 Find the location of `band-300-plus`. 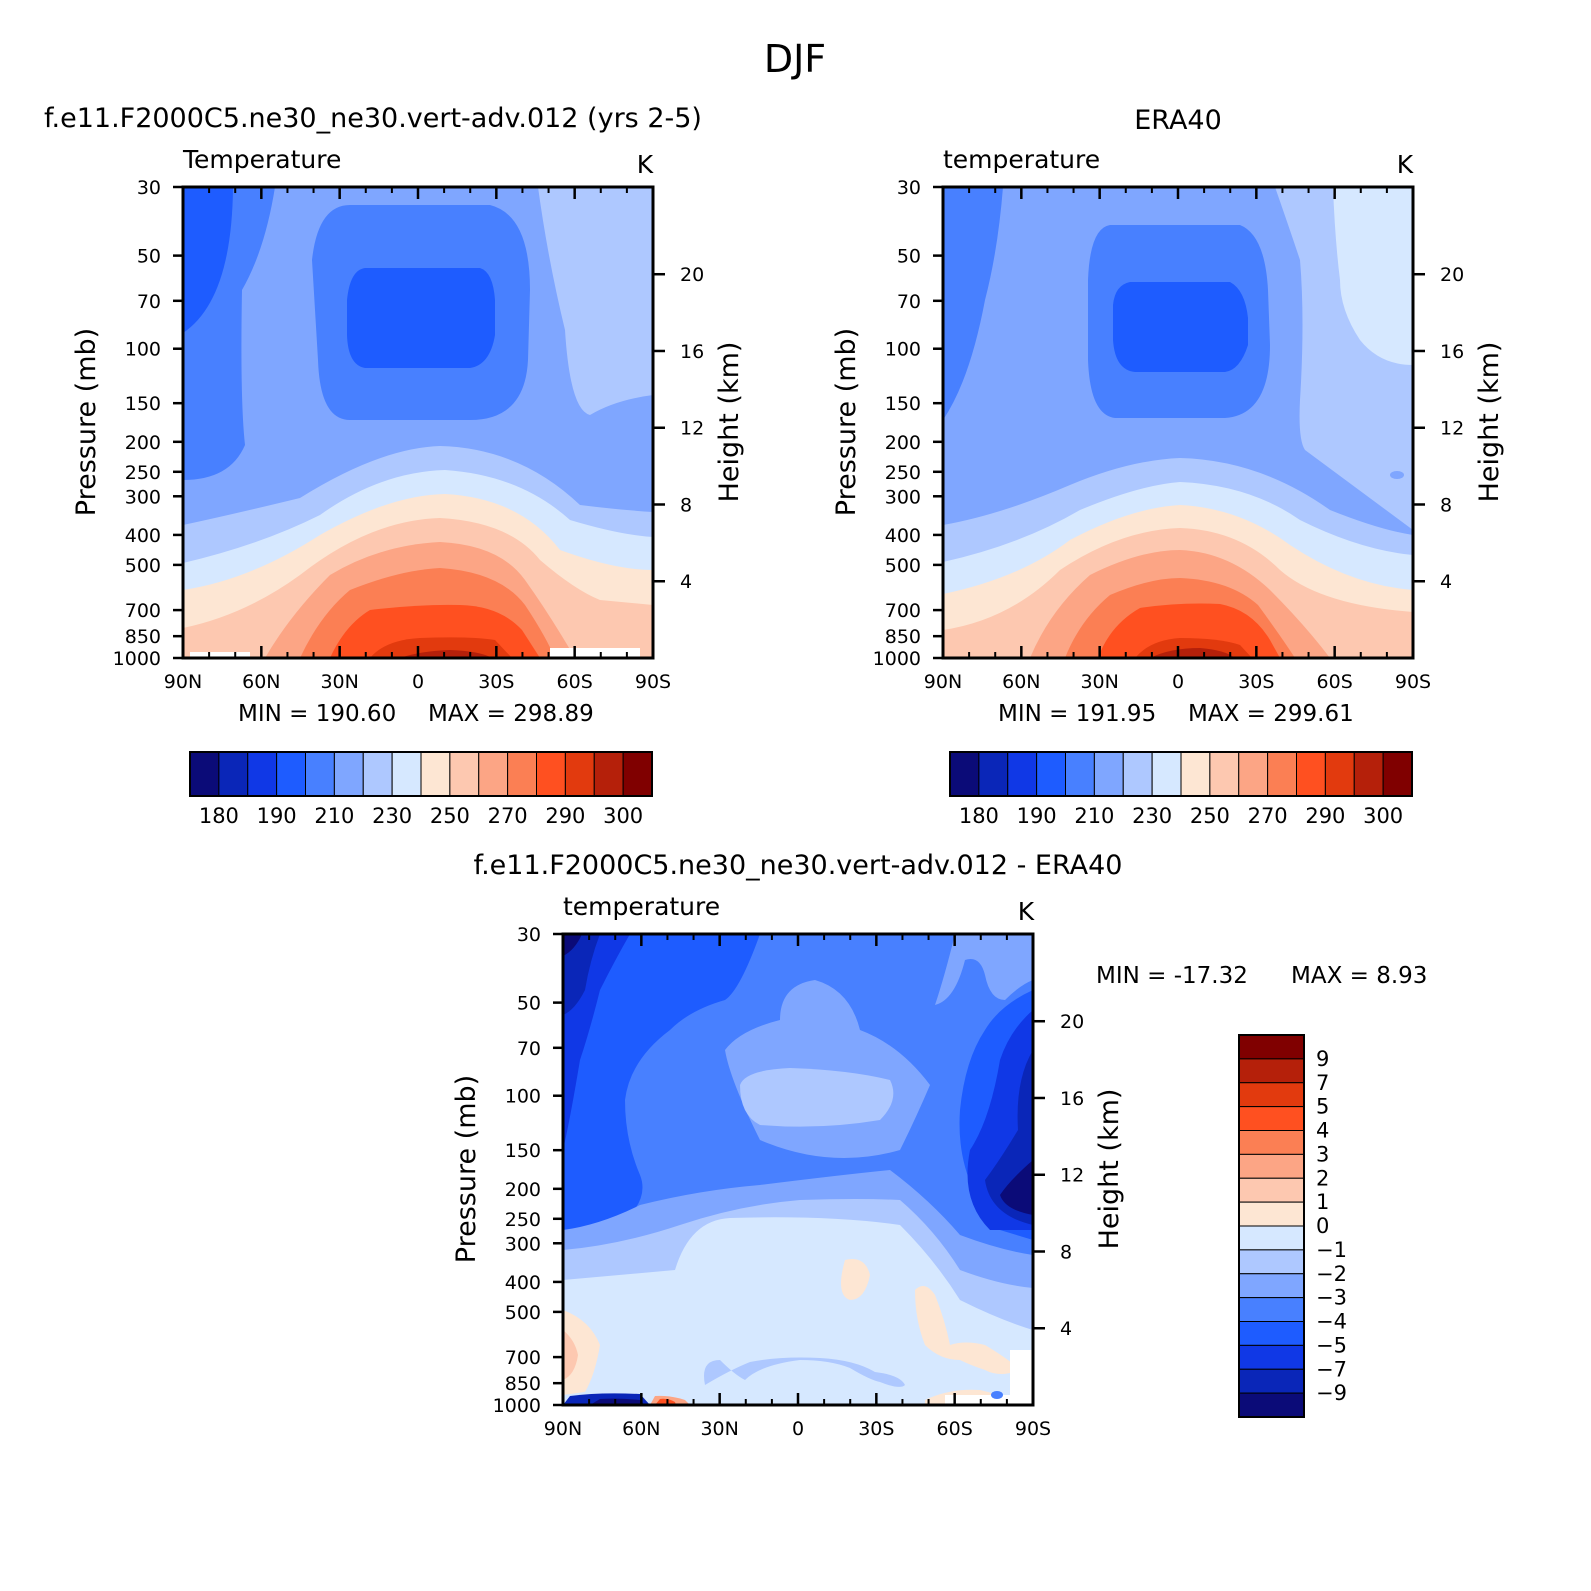

band-300-plus is located at coordinates (446, 654).